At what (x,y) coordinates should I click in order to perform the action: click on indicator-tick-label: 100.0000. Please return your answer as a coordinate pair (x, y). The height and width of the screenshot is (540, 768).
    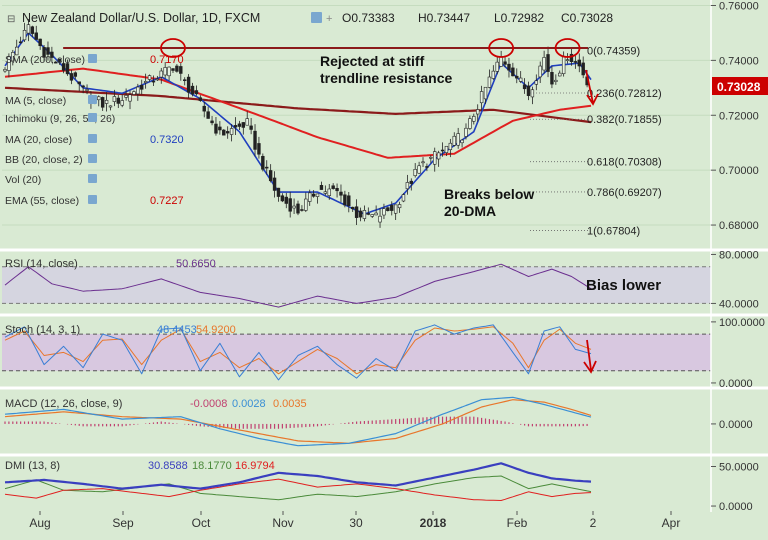
    Looking at the image, I should click on (742, 323).